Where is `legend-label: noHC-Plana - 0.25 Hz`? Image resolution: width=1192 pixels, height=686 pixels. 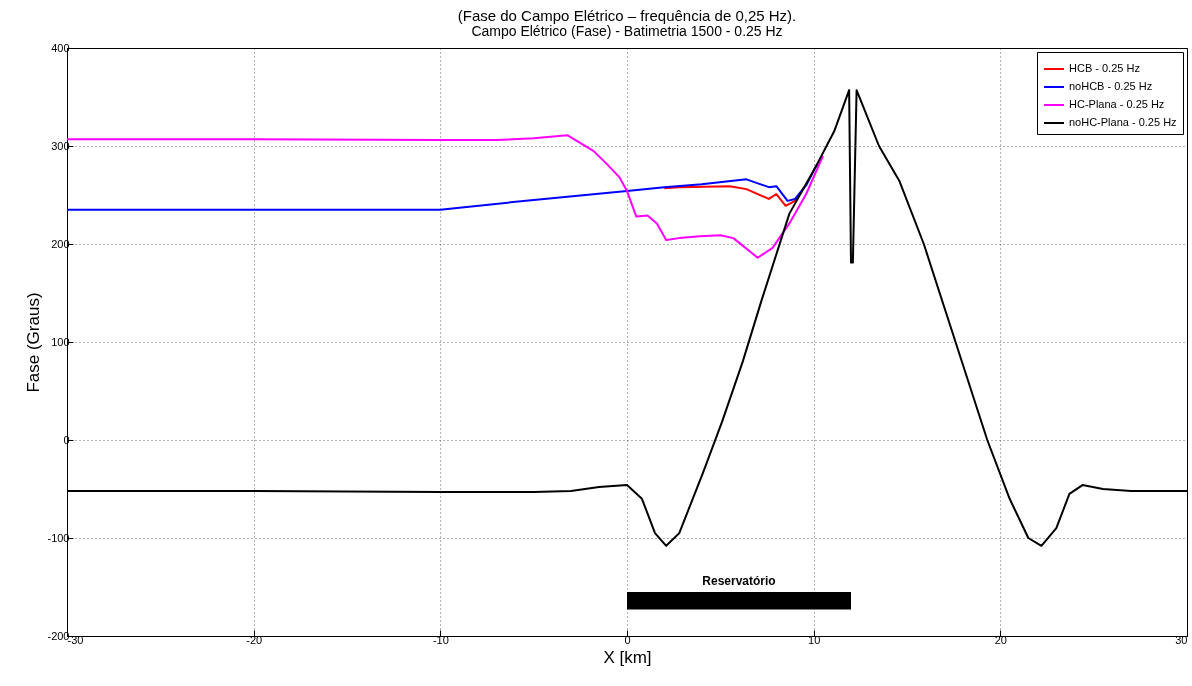 legend-label: noHC-Plana - 0.25 Hz is located at coordinates (1123, 122).